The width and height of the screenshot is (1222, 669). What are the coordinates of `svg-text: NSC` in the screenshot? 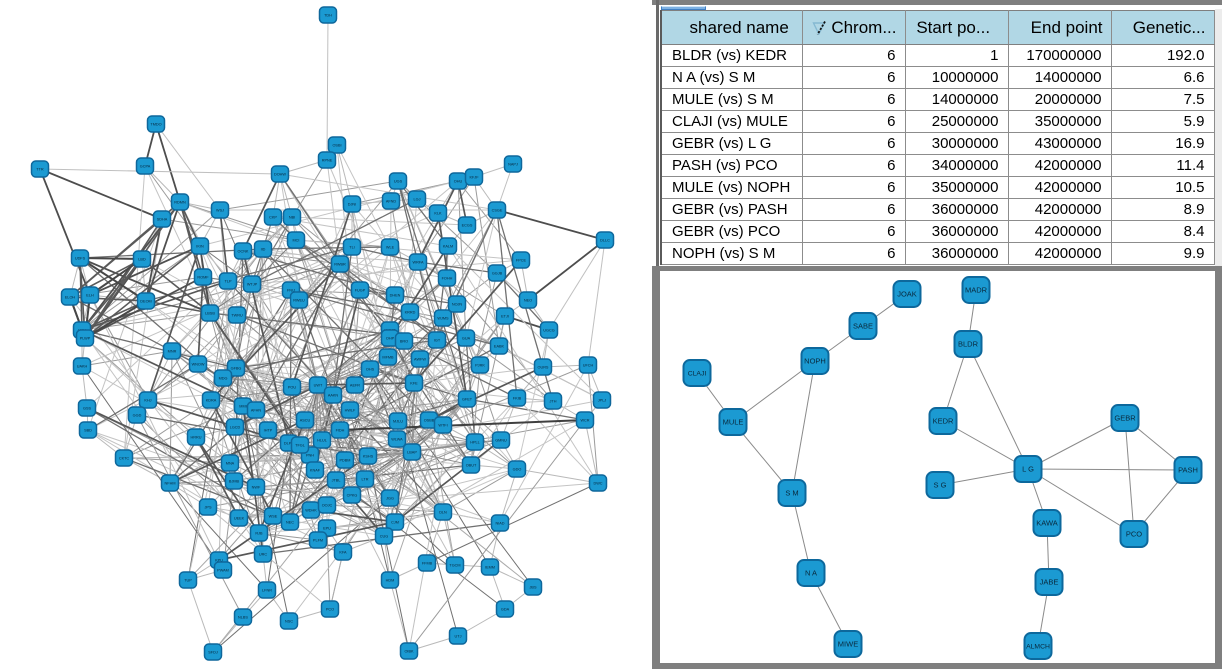 It's located at (289, 622).